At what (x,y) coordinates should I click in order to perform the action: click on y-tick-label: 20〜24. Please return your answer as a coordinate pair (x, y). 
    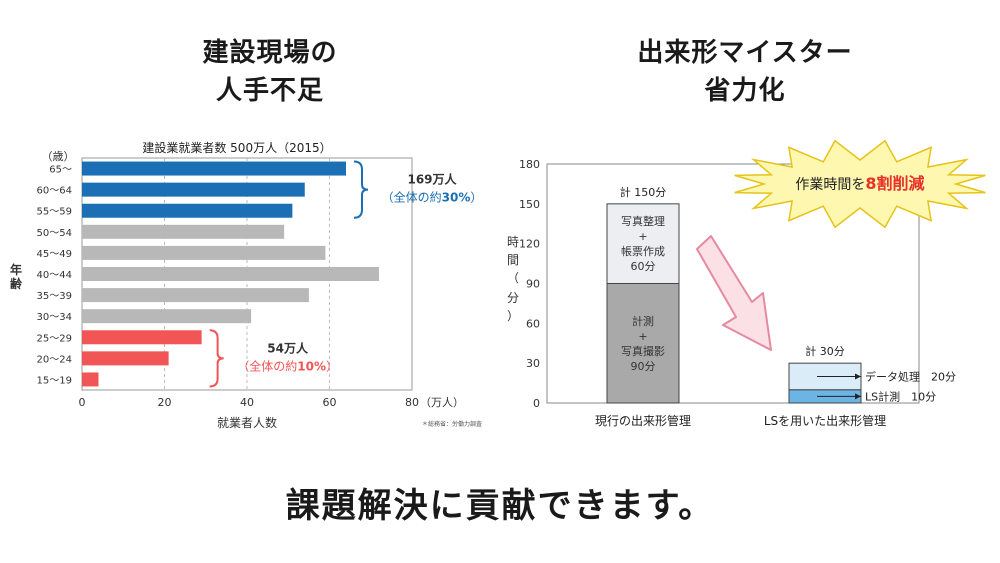
    Looking at the image, I should click on (54, 359).